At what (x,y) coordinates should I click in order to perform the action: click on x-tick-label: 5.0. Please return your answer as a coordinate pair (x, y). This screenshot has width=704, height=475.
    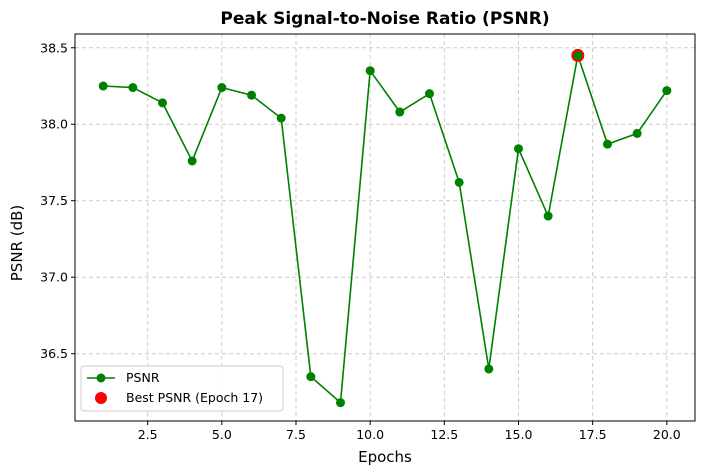
    Looking at the image, I should click on (222, 434).